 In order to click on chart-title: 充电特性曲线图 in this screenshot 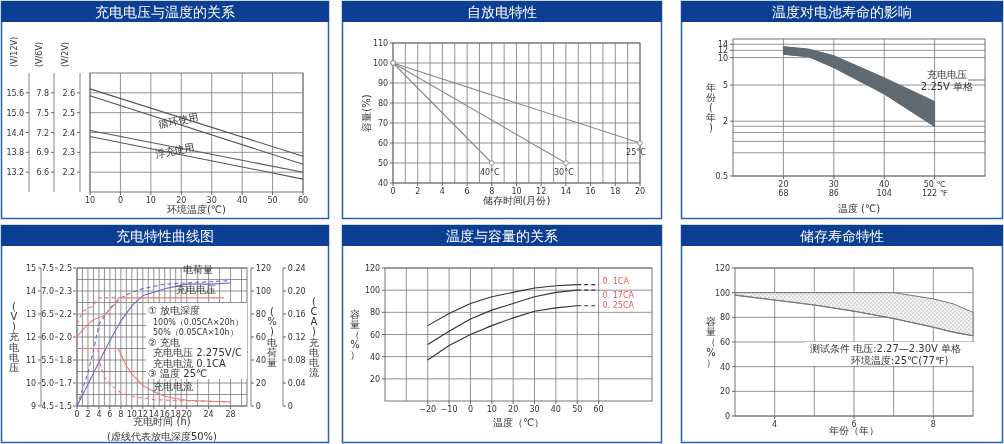, I will do `click(165, 236)`.